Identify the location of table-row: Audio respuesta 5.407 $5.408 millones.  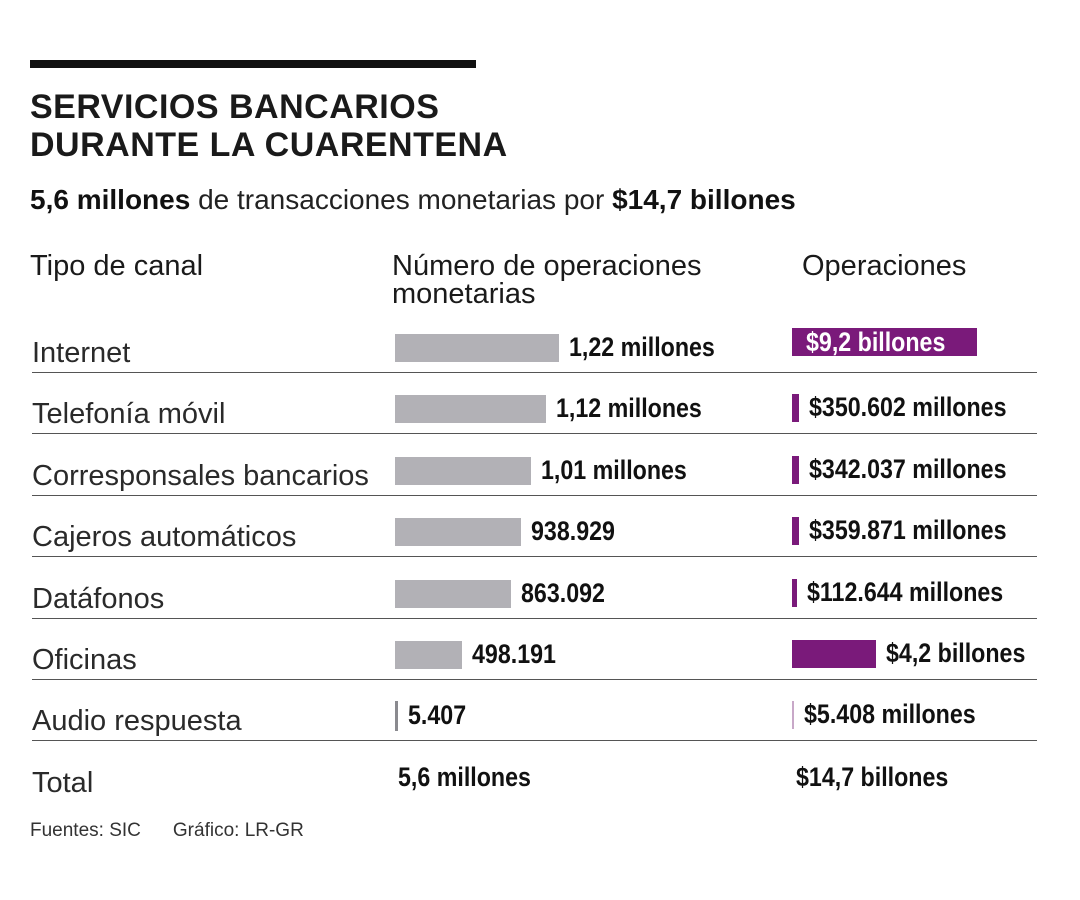
(540, 721).